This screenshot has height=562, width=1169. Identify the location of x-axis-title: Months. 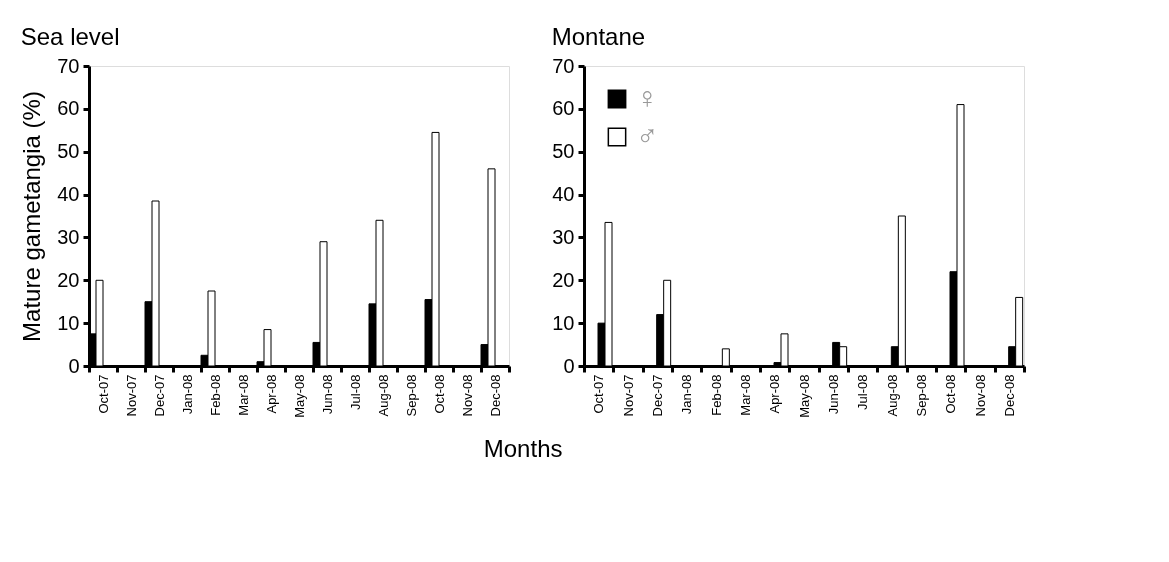
(523, 448).